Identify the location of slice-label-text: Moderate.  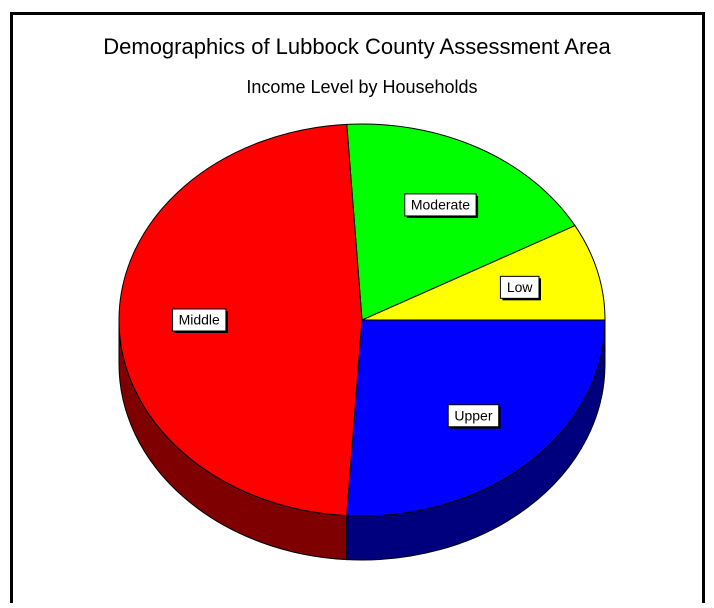
(440, 205).